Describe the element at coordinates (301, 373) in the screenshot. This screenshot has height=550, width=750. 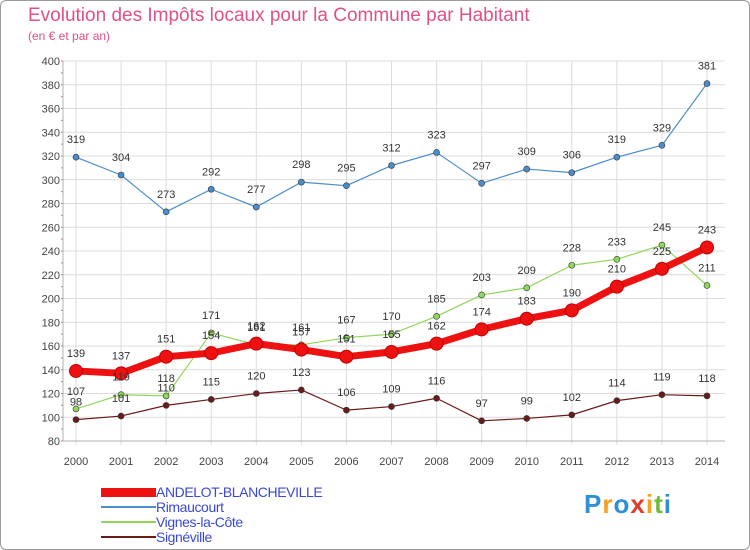
I see `data-label-signeville: 123` at that location.